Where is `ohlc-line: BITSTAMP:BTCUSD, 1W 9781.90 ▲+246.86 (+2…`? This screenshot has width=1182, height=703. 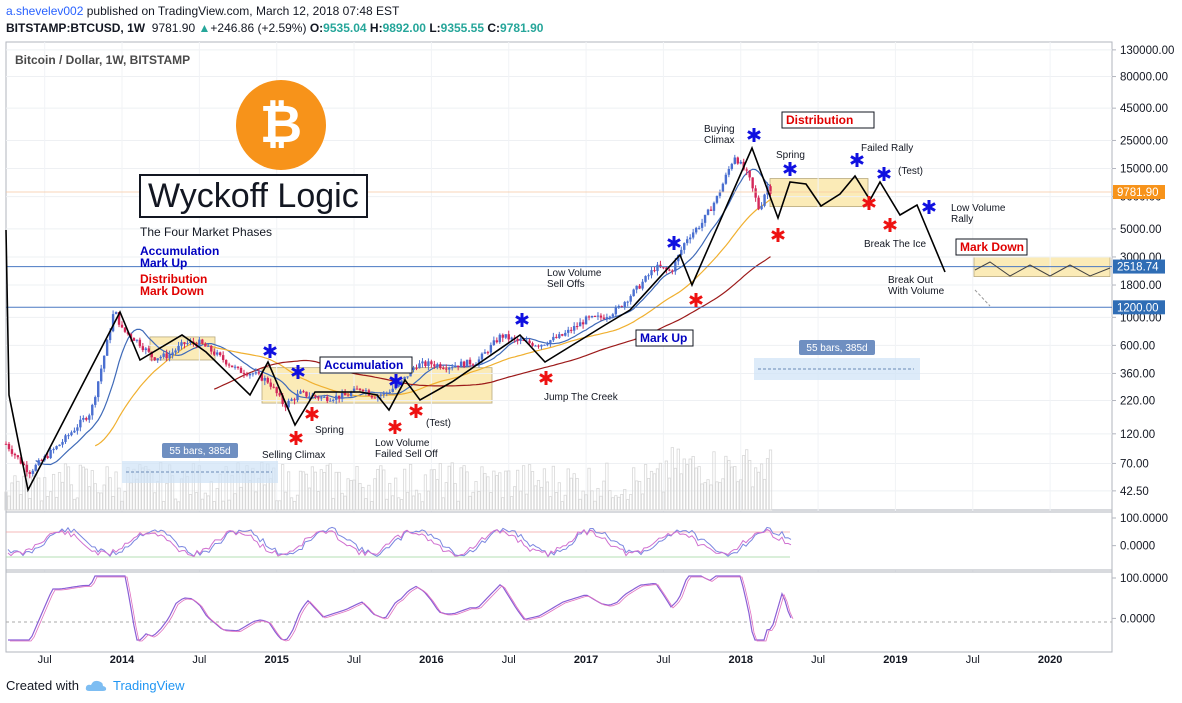
ohlc-line: BITSTAMP:BTCUSD, 1W 9781.90 ▲+246.86 (+2… is located at coordinates (274, 28).